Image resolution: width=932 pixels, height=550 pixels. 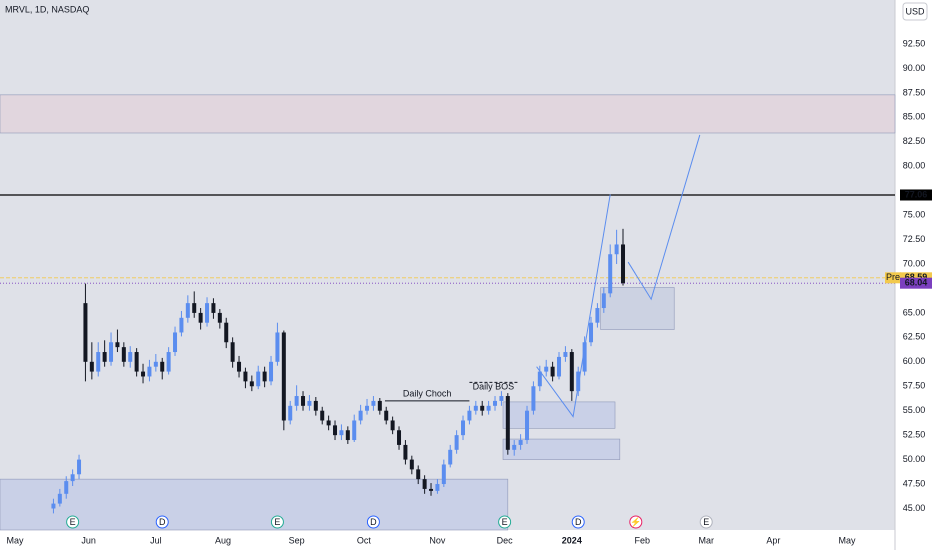 I want to click on y-tick-label: 85.00, so click(x=914, y=117).